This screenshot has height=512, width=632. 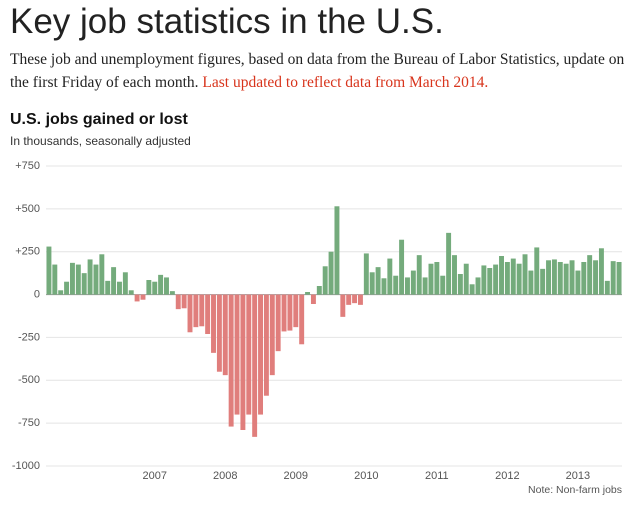 What do you see at coordinates (29, 380) in the screenshot?
I see `y-tick-label: -500` at bounding box center [29, 380].